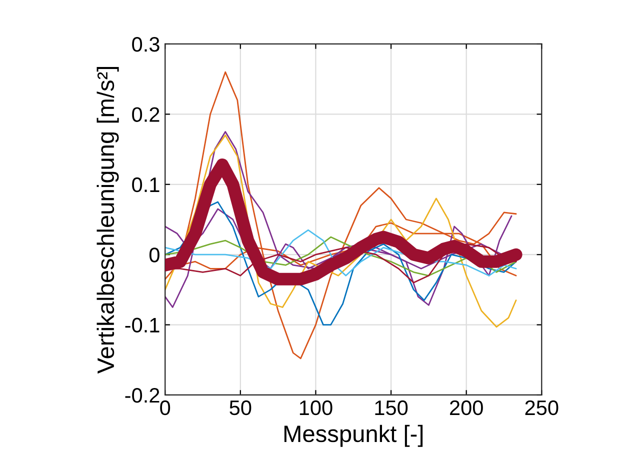 This screenshot has height=468, width=635. What do you see at coordinates (142, 395) in the screenshot?
I see `y-tick-label: -0.2` at bounding box center [142, 395].